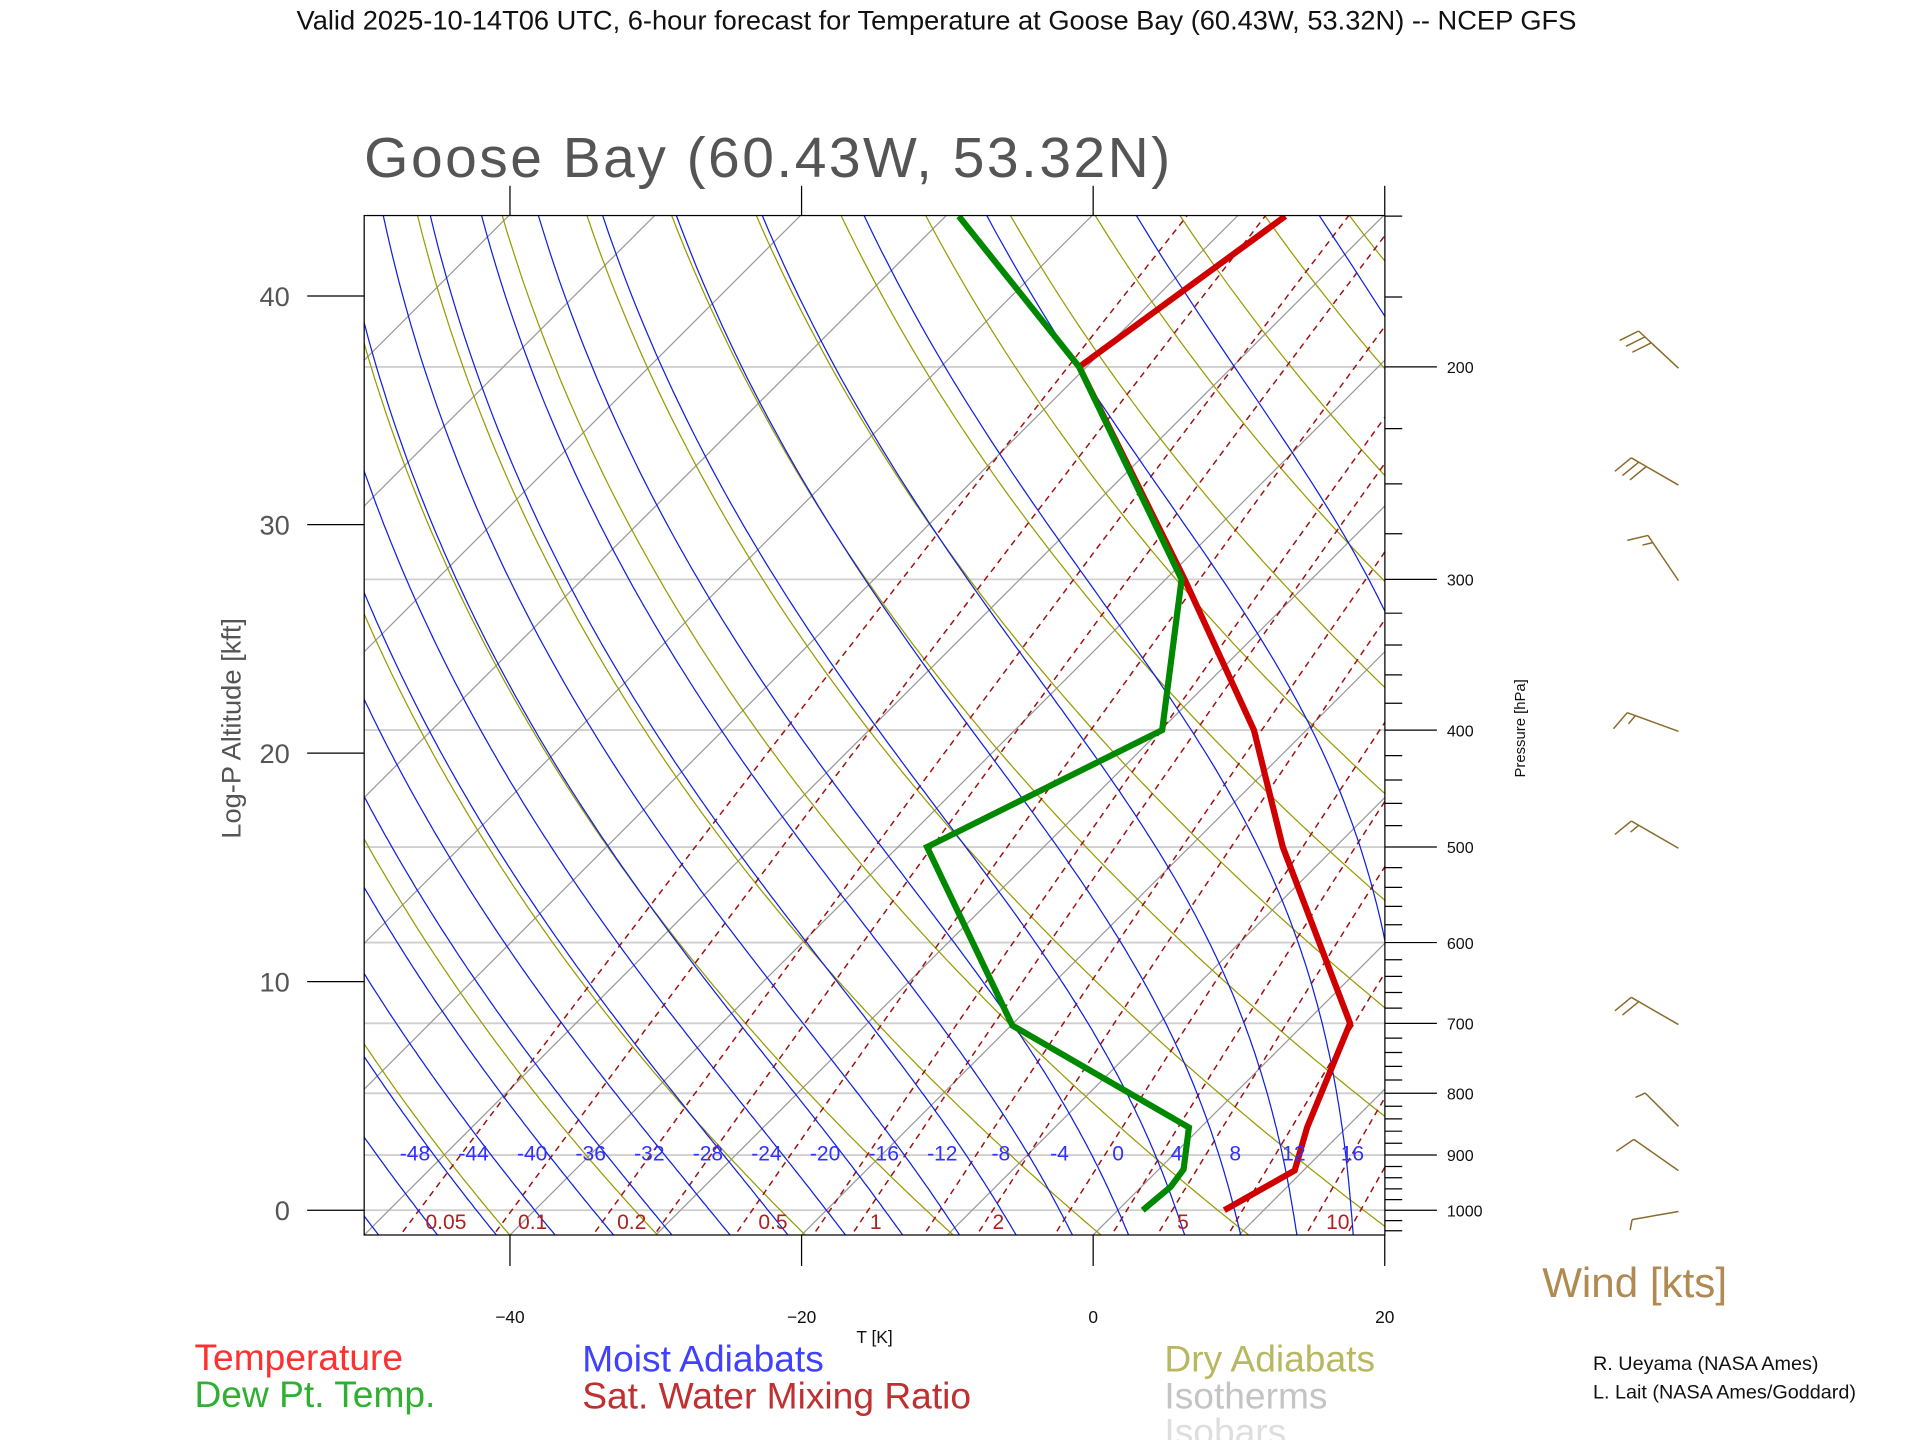 This screenshot has width=1920, height=1440. I want to click on altitude-tick-label: 10, so click(275, 982).